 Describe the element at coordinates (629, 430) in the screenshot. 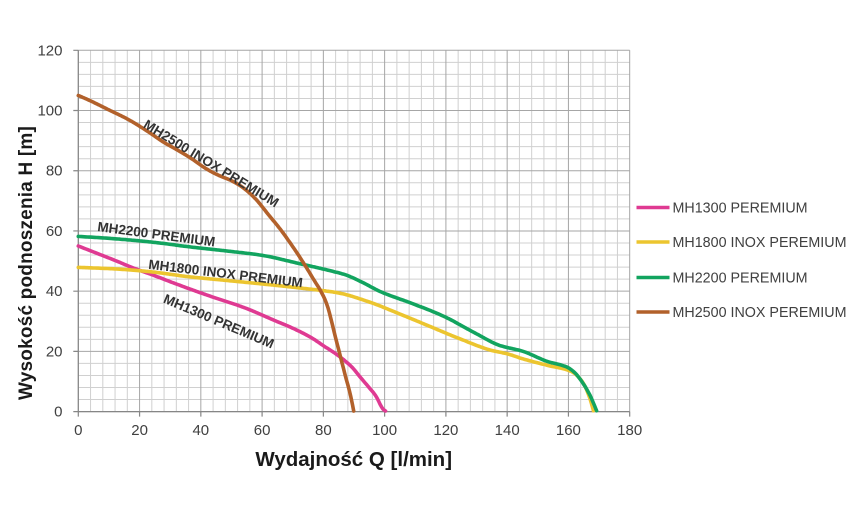

I see `svg-text: 180` at that location.